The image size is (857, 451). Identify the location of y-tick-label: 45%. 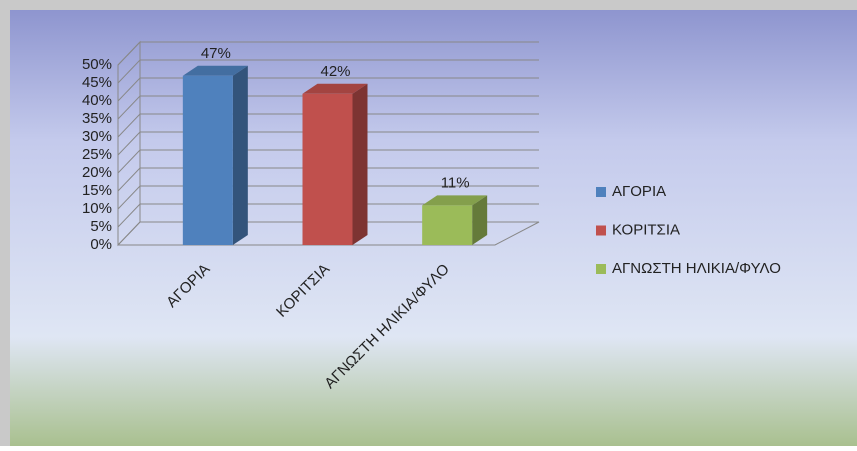
(97, 82).